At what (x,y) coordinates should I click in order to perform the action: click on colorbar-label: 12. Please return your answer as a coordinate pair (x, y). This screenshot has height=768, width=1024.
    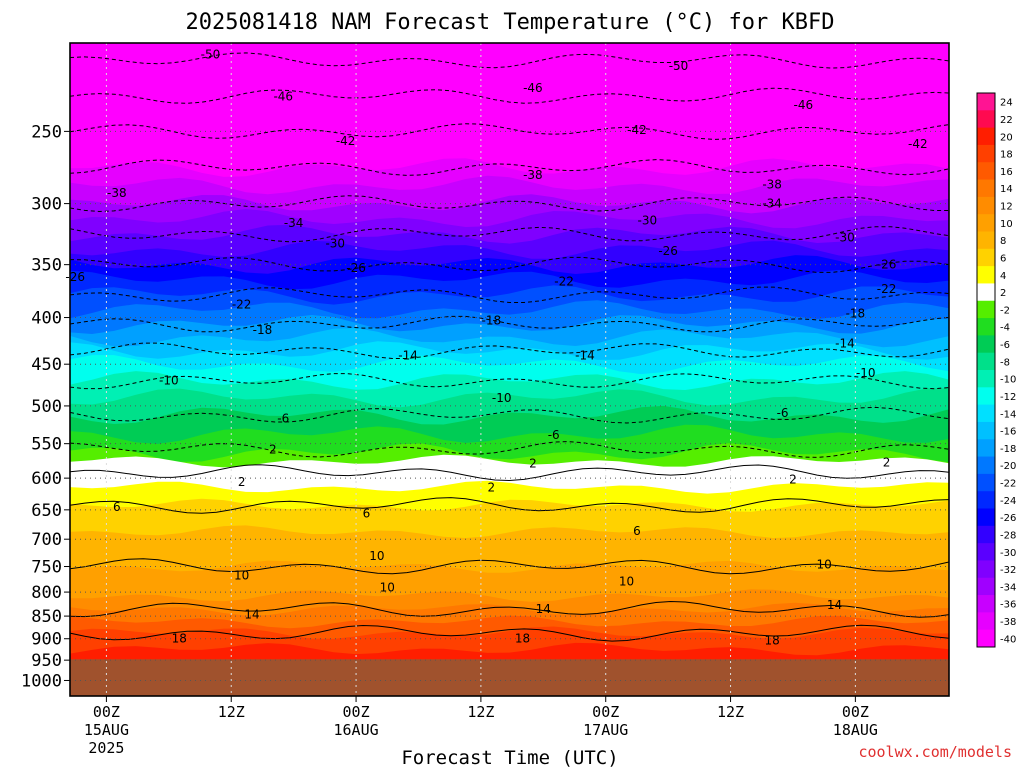
    Looking at the image, I should click on (1006, 207).